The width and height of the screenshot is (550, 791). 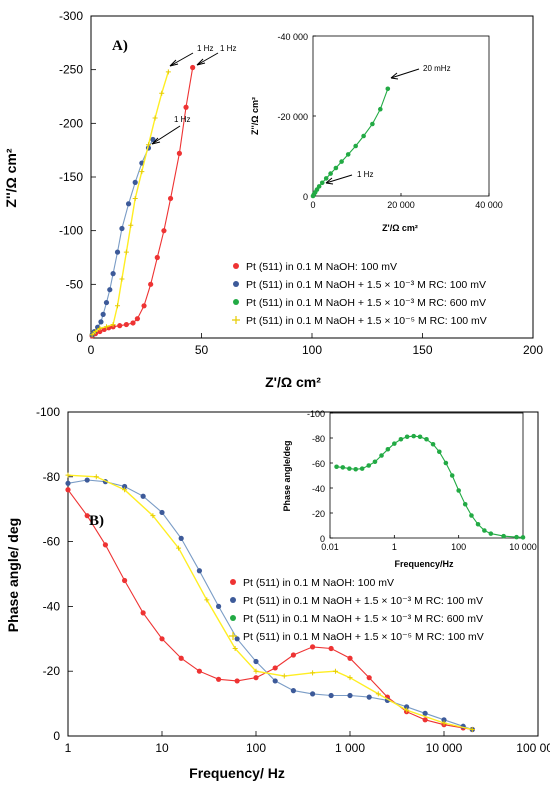 What do you see at coordinates (68, 748) in the screenshot?
I see `panel-b-x-tick-label: 1` at bounding box center [68, 748].